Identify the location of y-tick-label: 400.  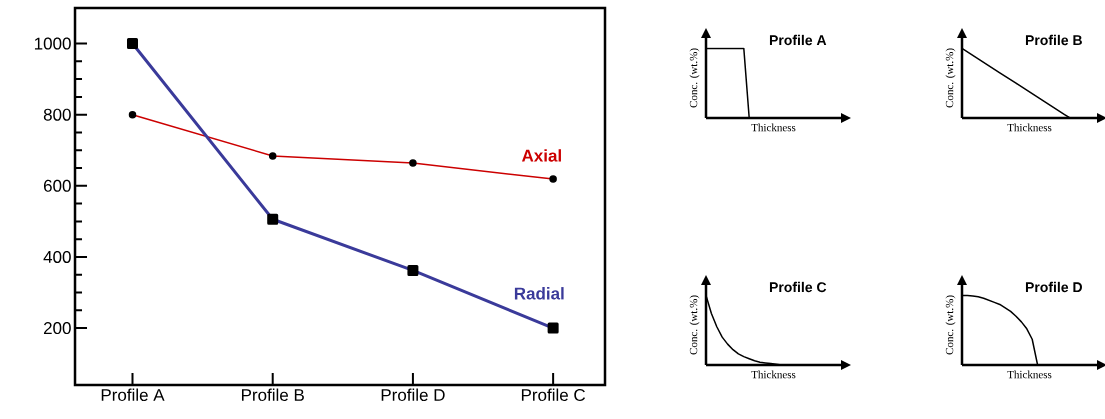
(57, 256).